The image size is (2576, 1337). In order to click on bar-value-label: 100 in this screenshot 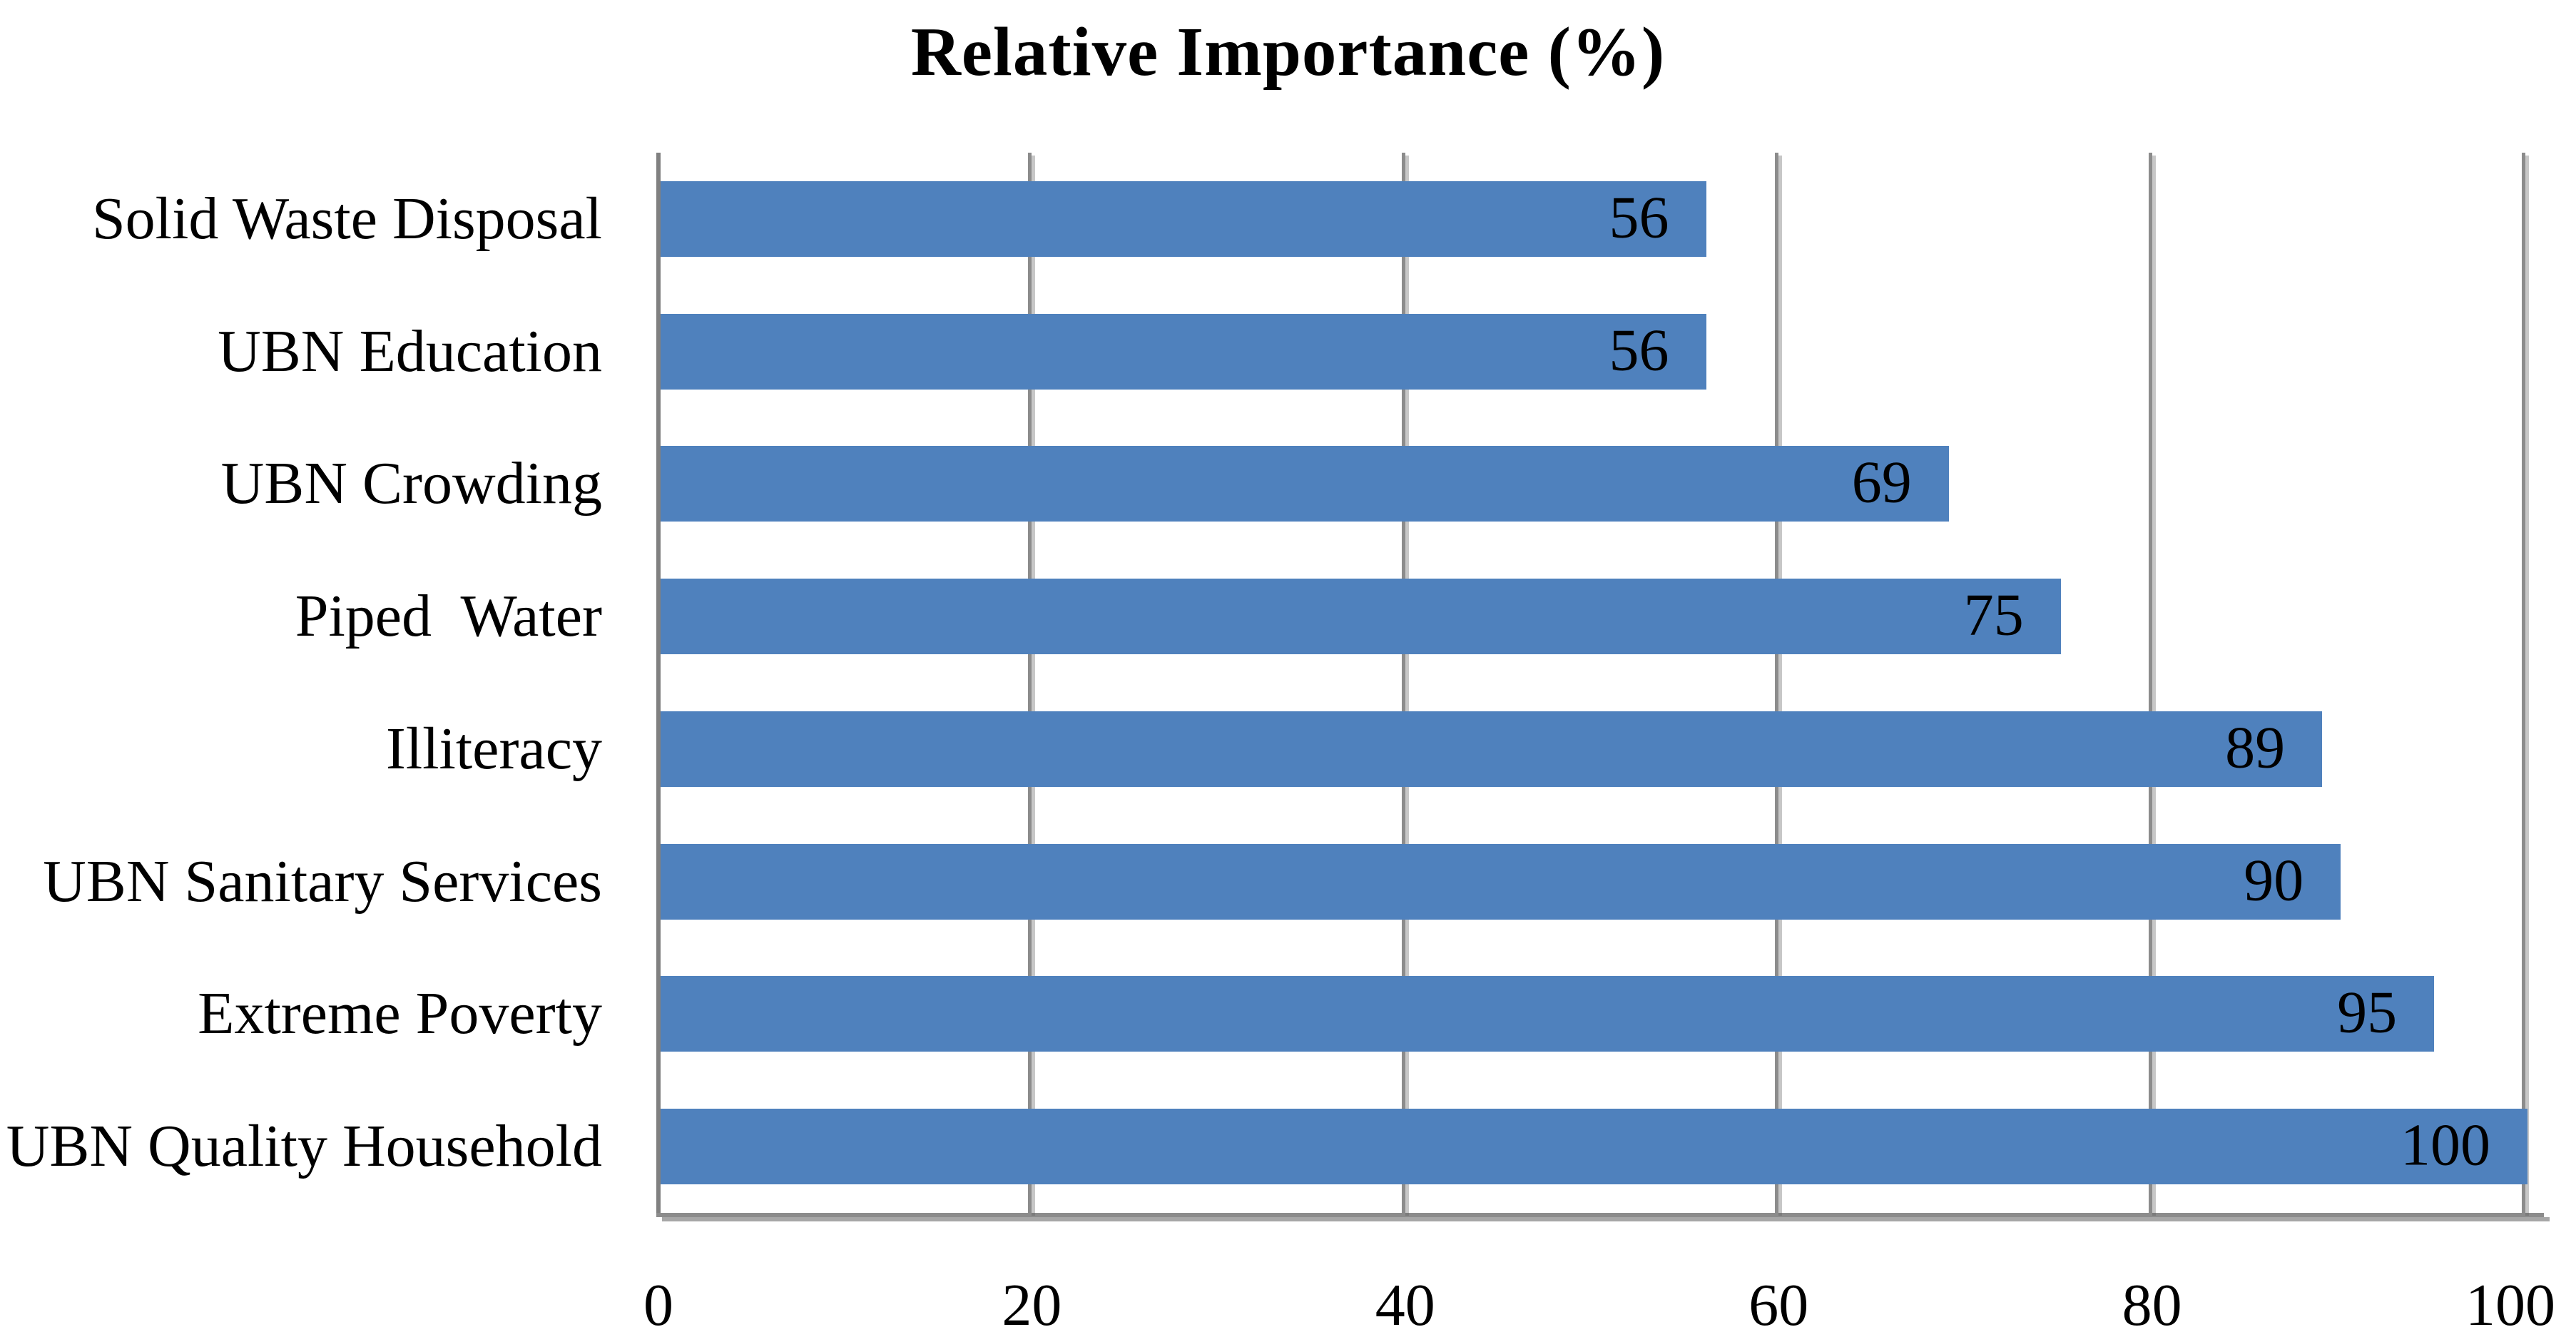, I will do `click(2445, 1145)`.